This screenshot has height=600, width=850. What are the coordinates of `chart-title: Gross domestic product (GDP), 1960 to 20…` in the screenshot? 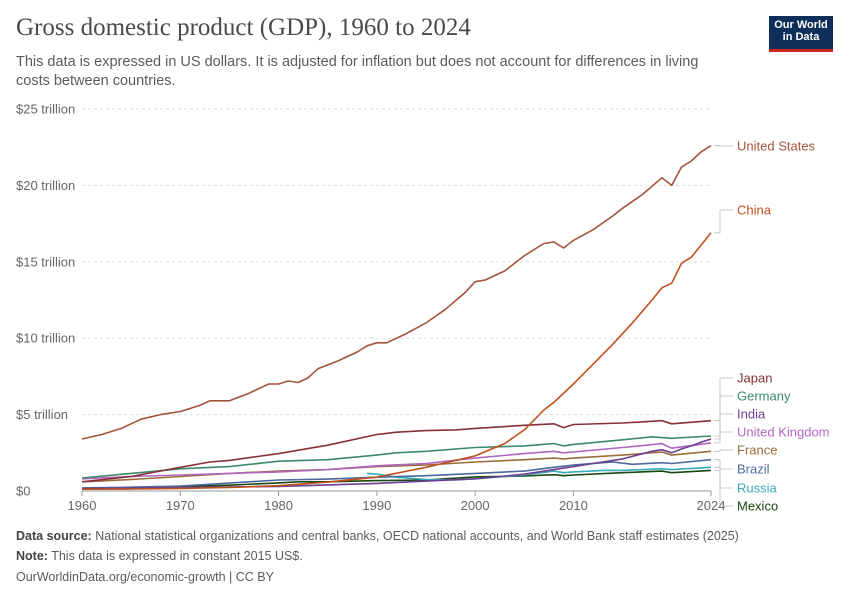 It's located at (243, 27).